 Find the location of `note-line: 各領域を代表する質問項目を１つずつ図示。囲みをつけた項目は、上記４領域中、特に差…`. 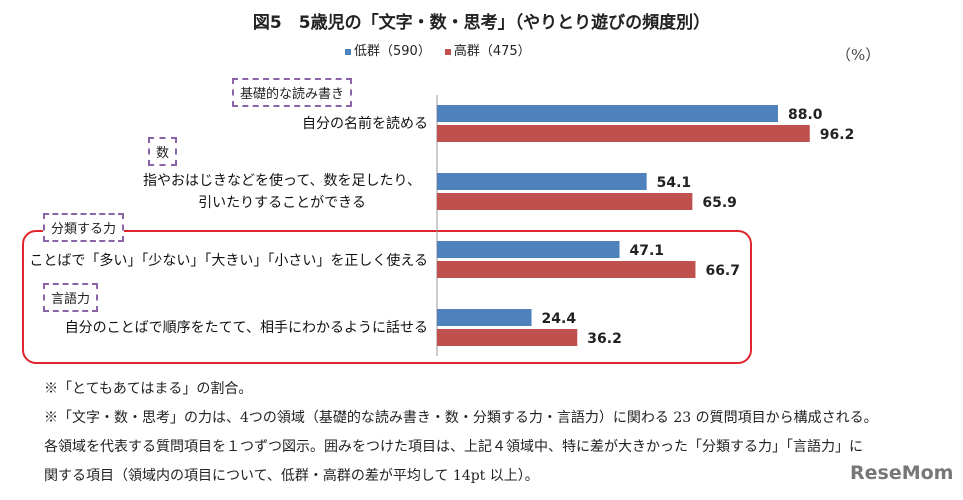

note-line: 各領域を代表する質問項目を１つずつ図示。囲みをつけた項目は、上記４領域中、特に差… is located at coordinates (453, 447).